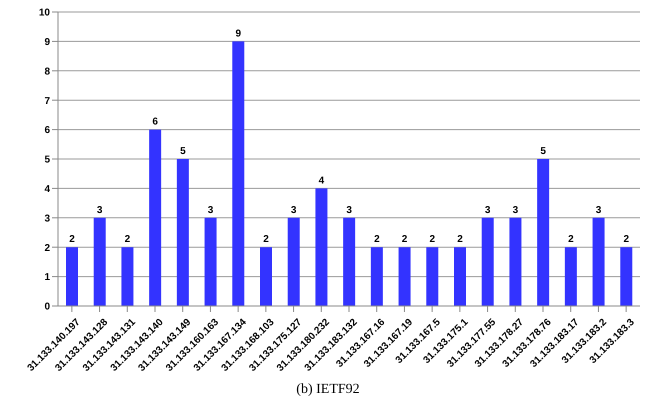 Image resolution: width=656 pixels, height=414 pixels. Describe the element at coordinates (155, 122) in the screenshot. I see `data-label: 6` at that location.